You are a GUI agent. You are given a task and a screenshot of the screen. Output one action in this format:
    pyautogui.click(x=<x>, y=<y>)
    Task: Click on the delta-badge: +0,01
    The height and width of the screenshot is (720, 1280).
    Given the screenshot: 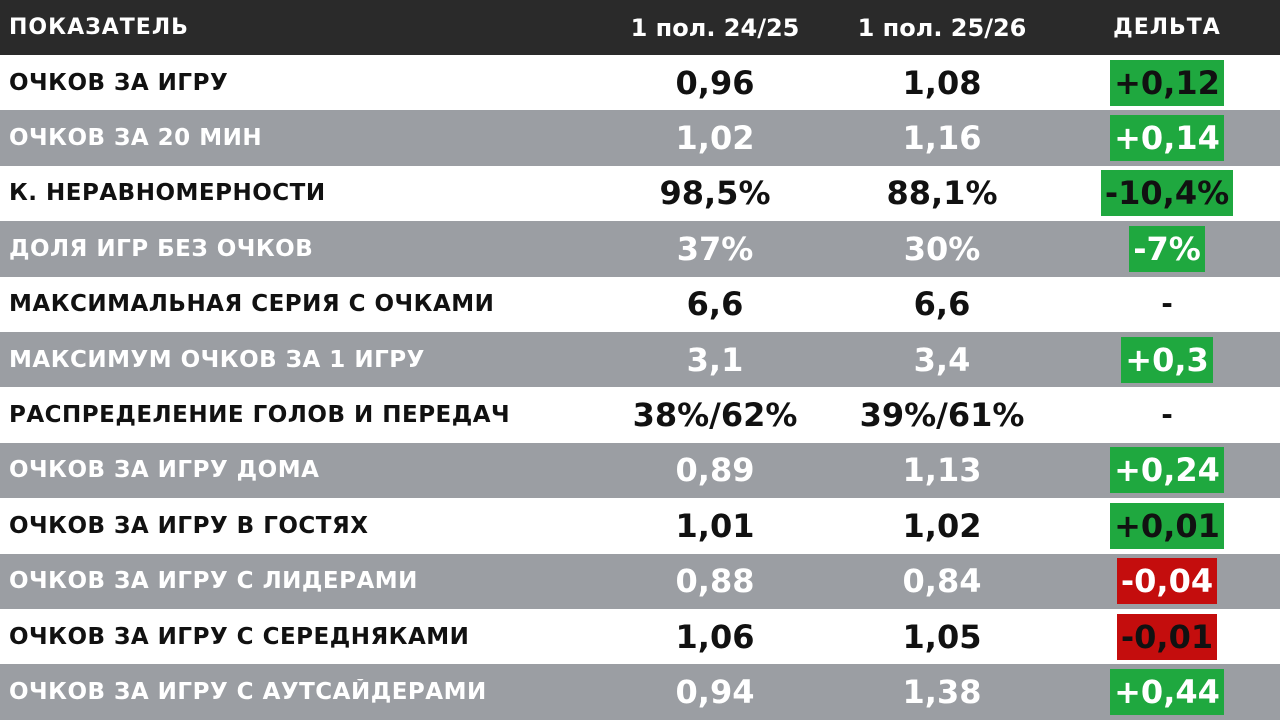 What is the action you would take?
    pyautogui.click(x=1167, y=525)
    